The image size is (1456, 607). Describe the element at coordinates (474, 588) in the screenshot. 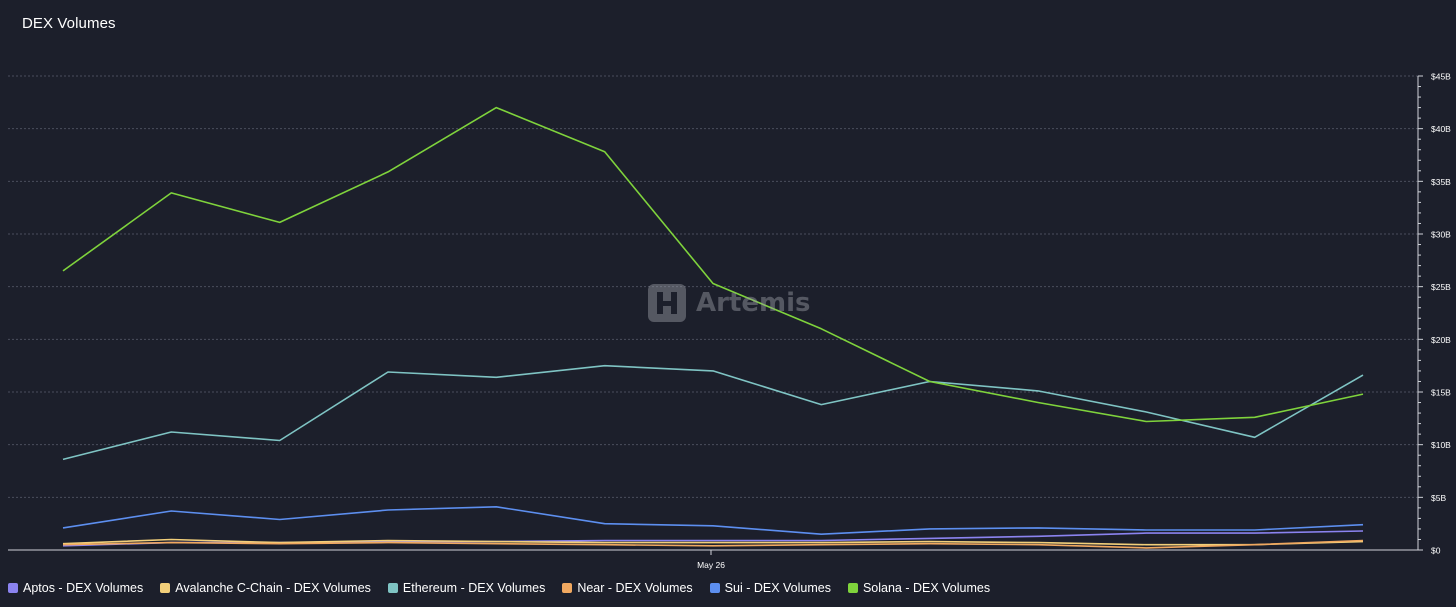

I see `legend-label: Ethereum - DEX Volumes` at that location.